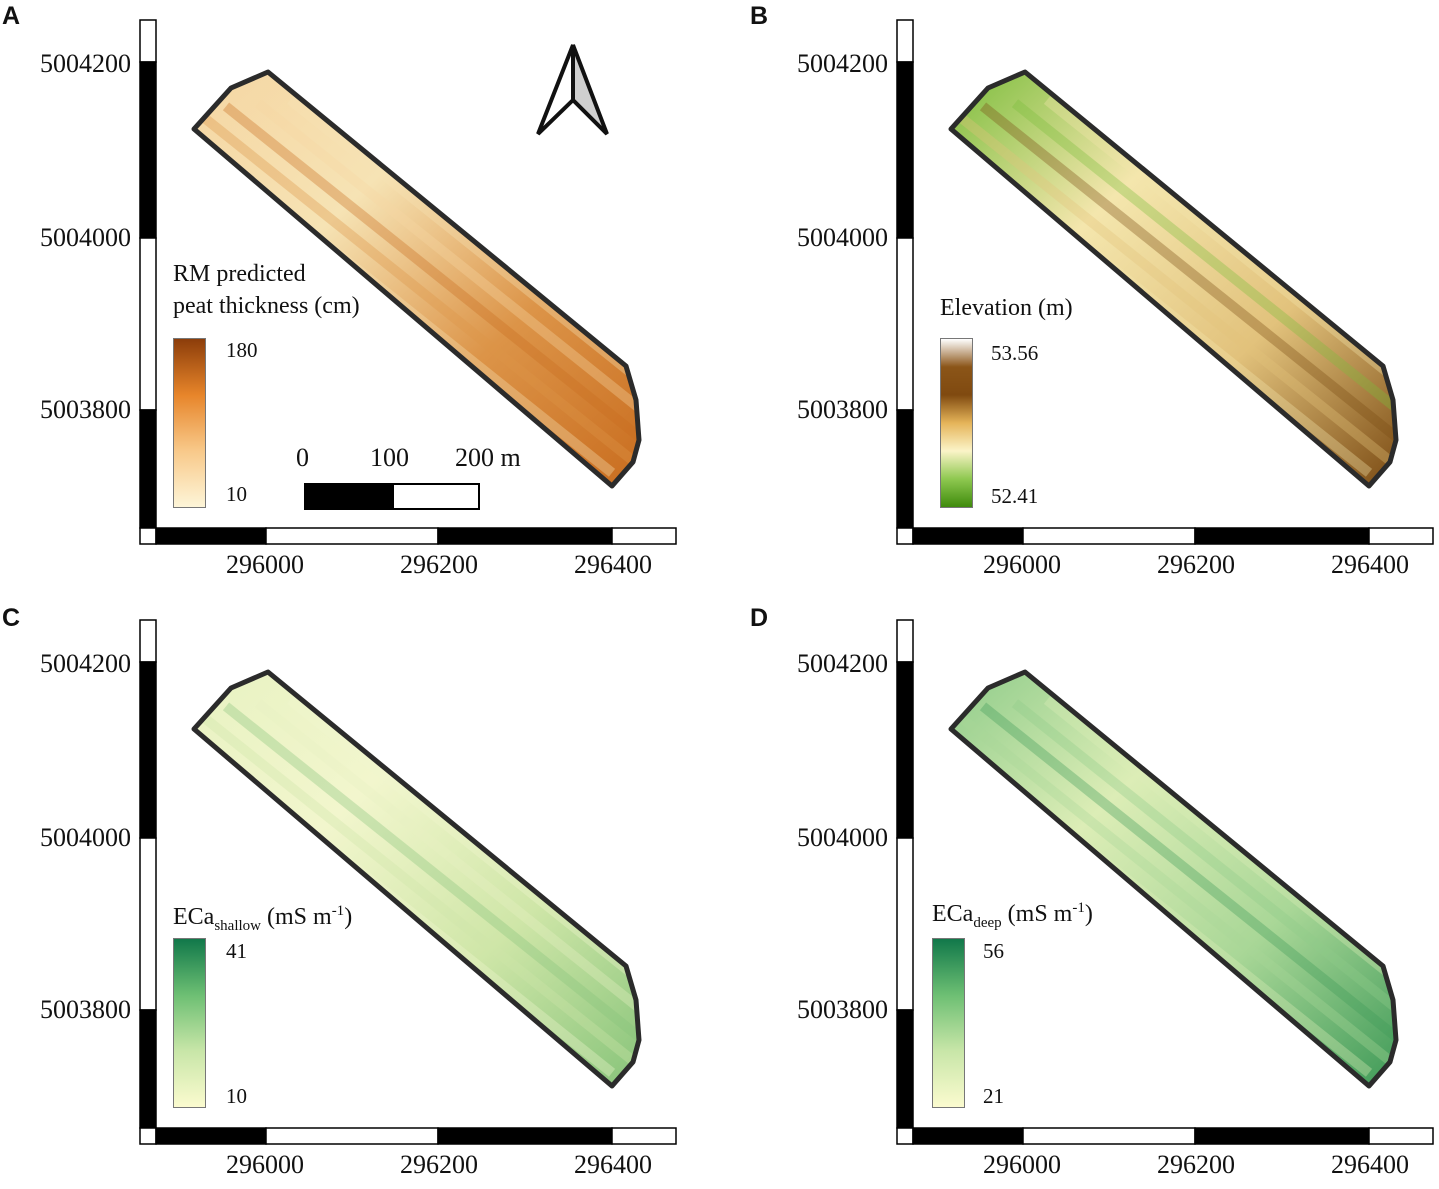  Describe the element at coordinates (436, 496) in the screenshot. I see `scale-bar-white` at that location.